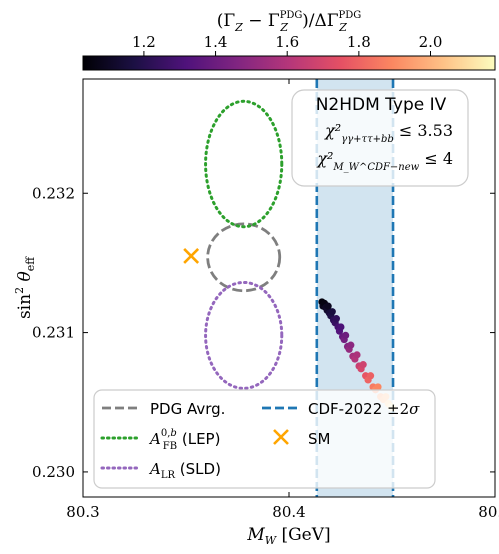 The image size is (499, 554). What do you see at coordinates (216, 42) in the screenshot?
I see `colorbar-tick-label: 1.4` at bounding box center [216, 42].